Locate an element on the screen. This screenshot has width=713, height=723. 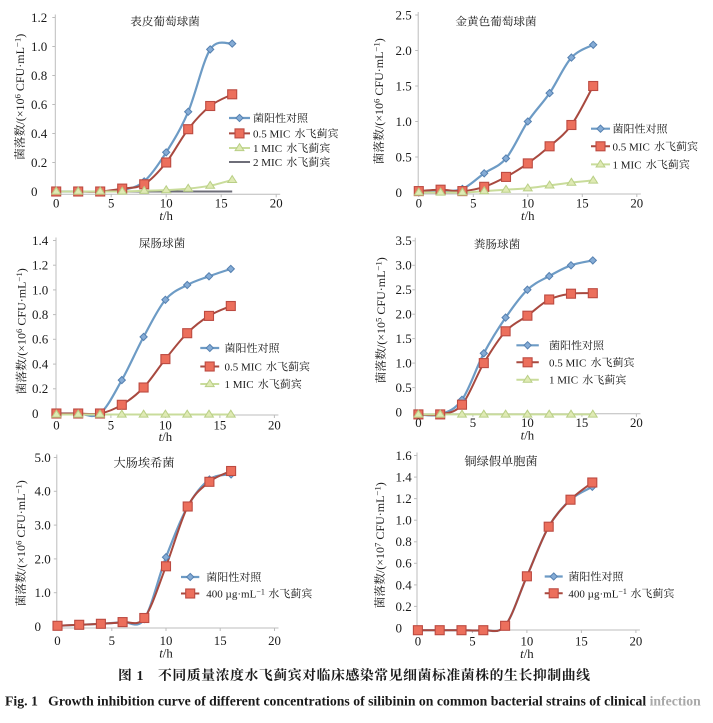
svg-text: 1.6 is located at coordinates (404, 455).